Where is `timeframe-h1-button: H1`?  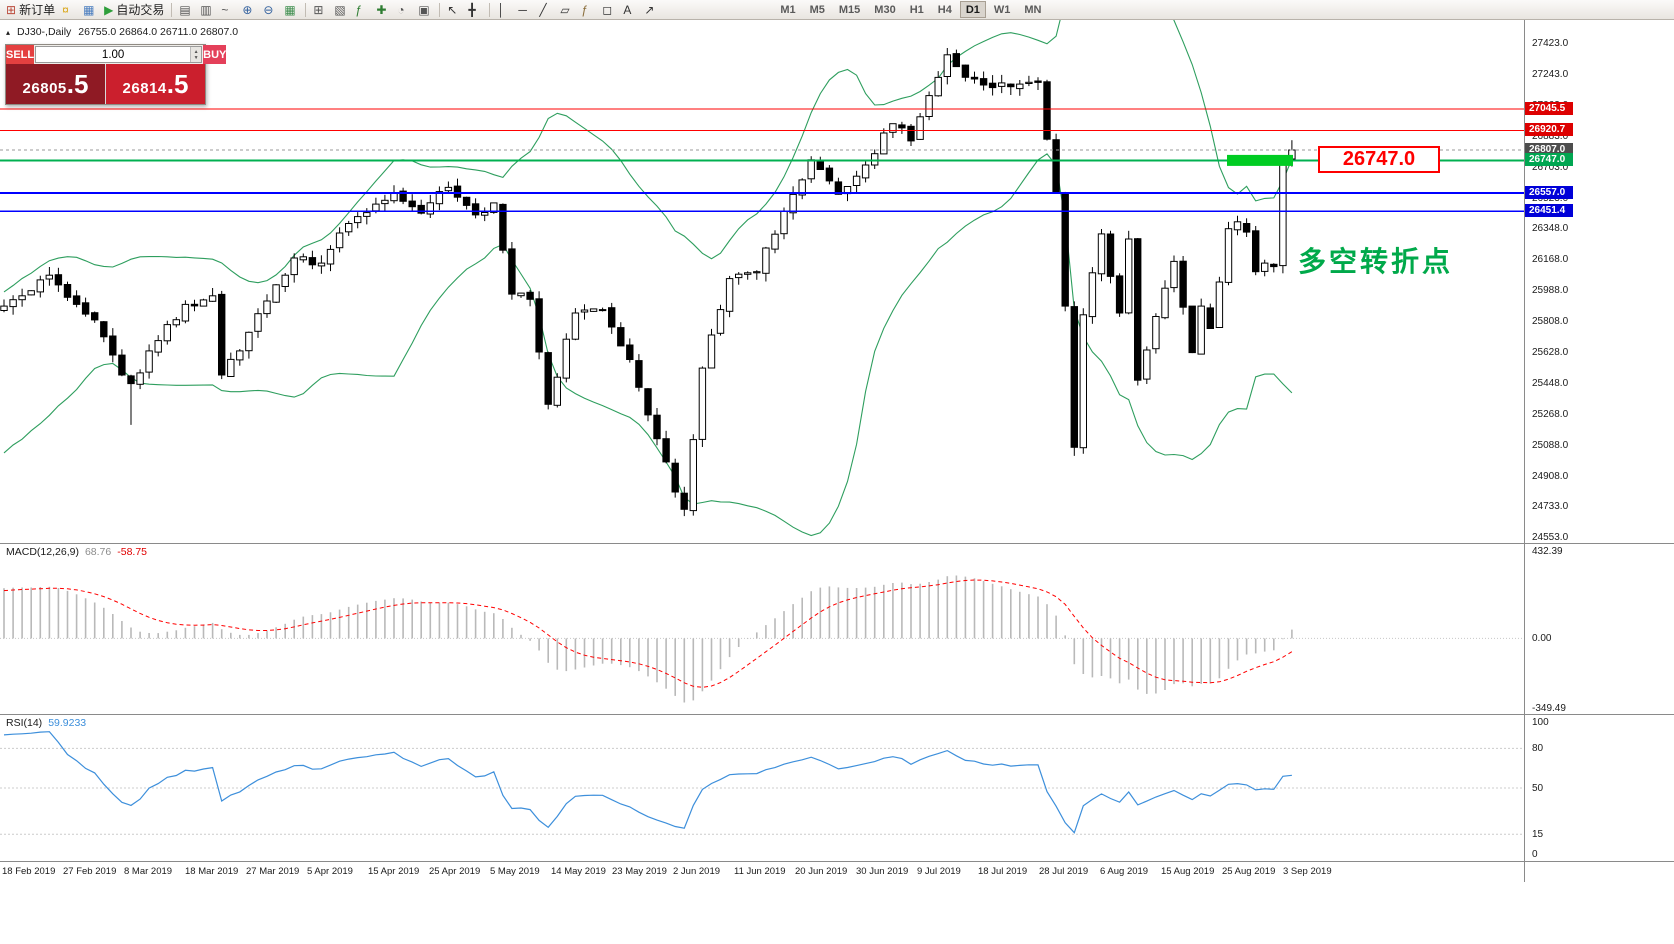
timeframe-h1-button: H1 is located at coordinates (916, 9).